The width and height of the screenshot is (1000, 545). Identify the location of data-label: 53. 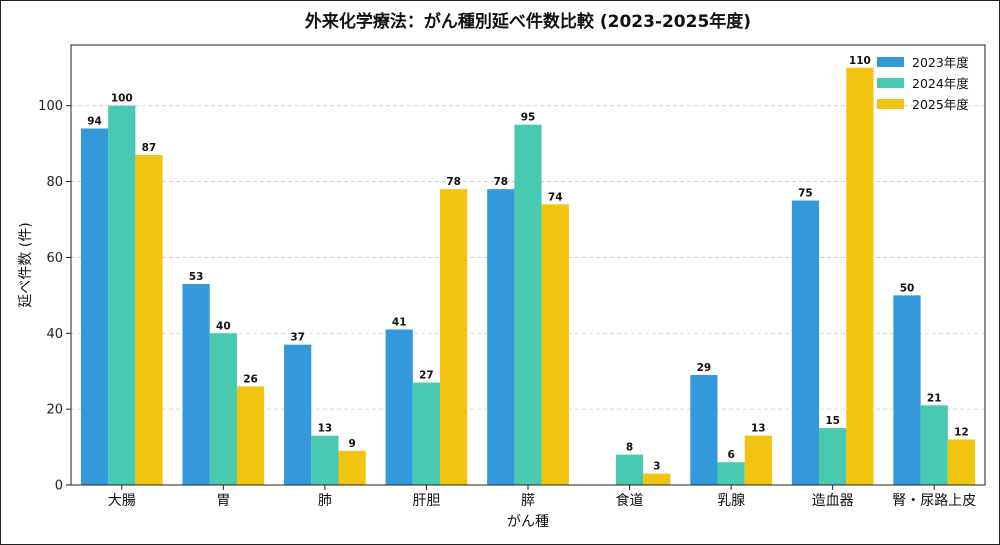
(196, 277).